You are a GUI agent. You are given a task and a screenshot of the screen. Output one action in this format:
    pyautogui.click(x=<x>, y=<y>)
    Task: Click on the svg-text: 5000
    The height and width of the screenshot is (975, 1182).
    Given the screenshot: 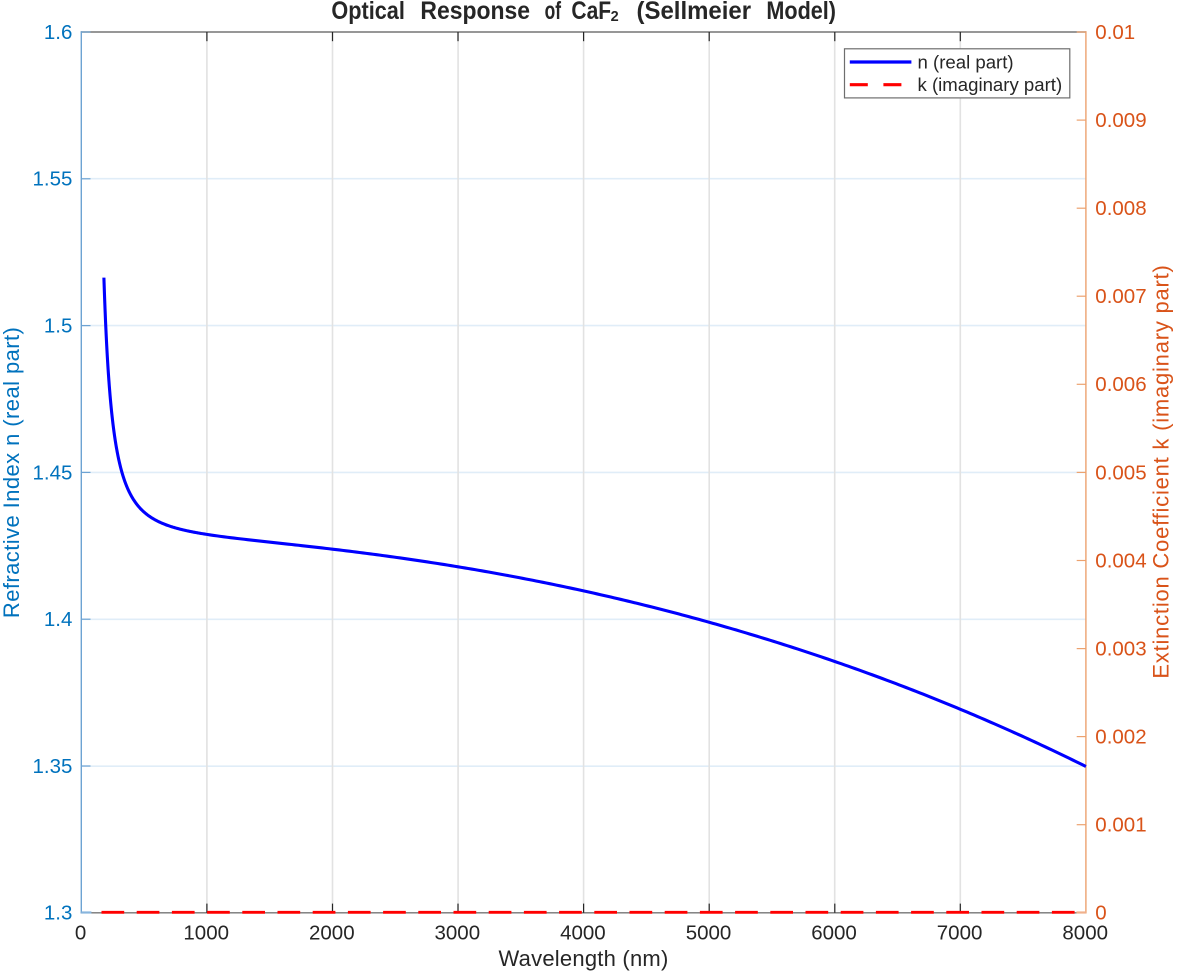 What is the action you would take?
    pyautogui.click(x=709, y=932)
    